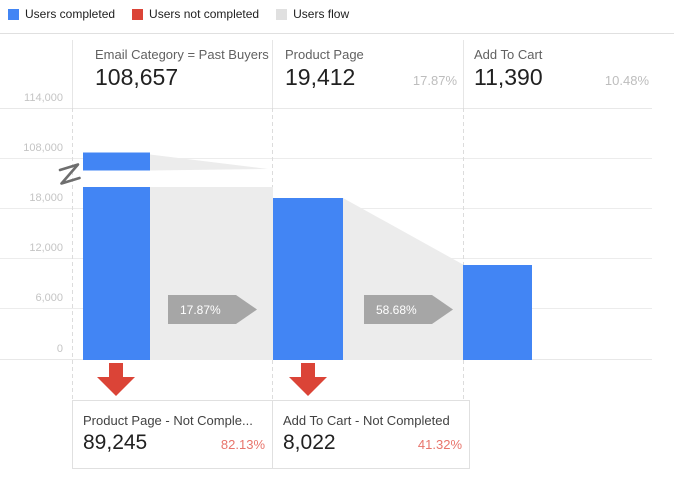 The image size is (674, 481). Describe the element at coordinates (308, 279) in the screenshot. I see `bar-product-page` at that location.